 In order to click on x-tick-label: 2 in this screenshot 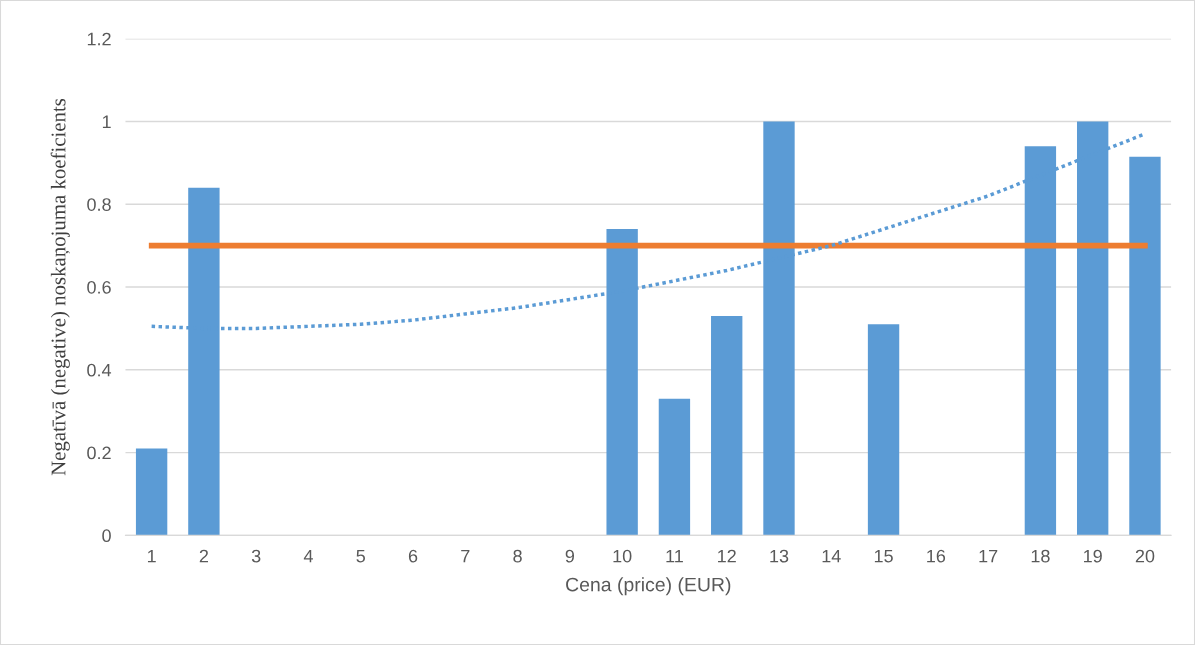, I will do `click(204, 556)`.